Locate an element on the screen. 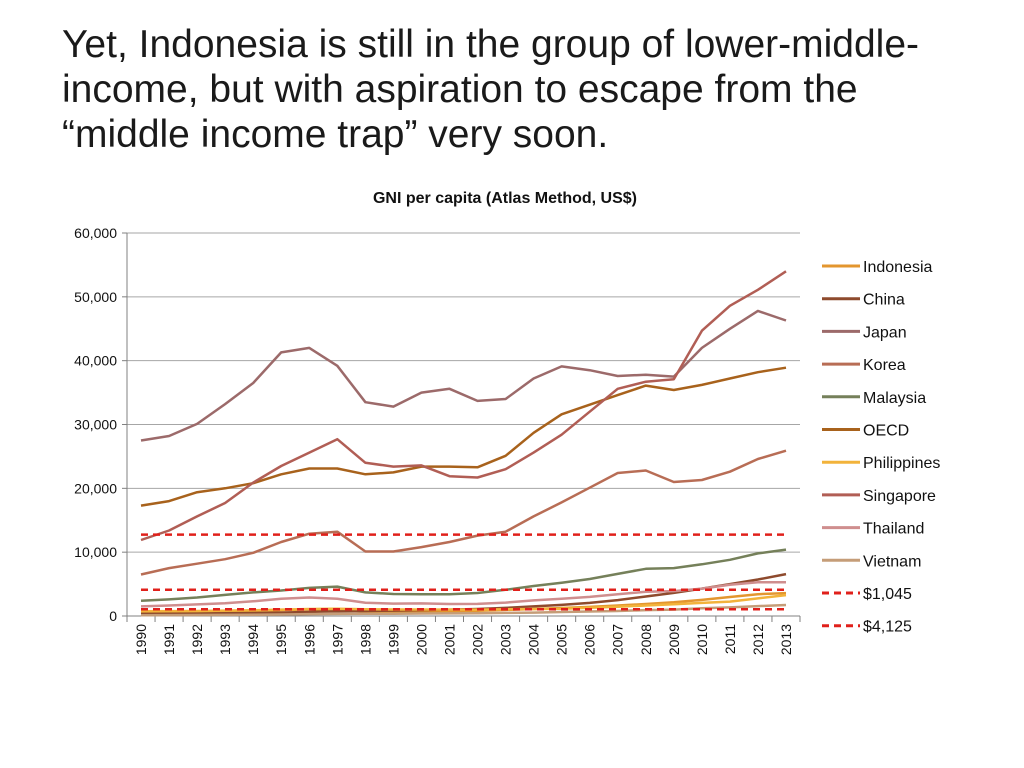  x-tick-label: 1995 is located at coordinates (281, 639).